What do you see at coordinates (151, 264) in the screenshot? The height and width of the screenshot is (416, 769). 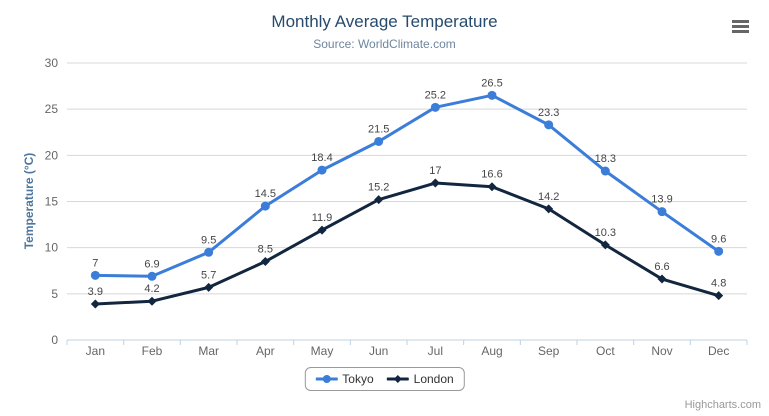 I see `data-point-label: 6.9` at bounding box center [151, 264].